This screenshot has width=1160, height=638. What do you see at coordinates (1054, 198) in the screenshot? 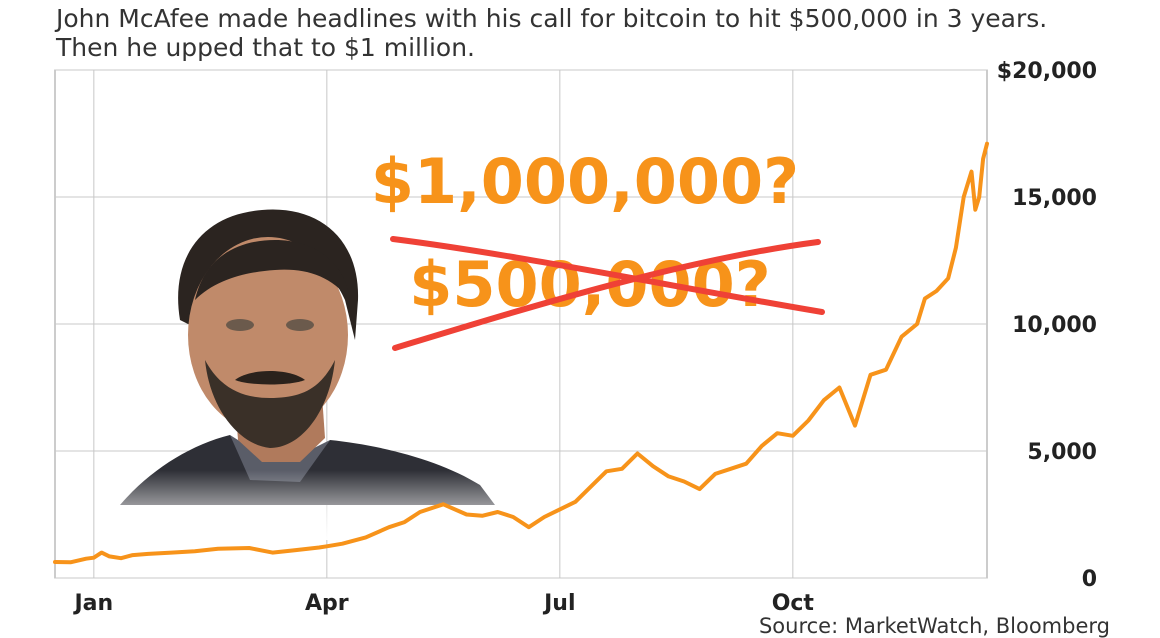
I see `y-tick-label: 15,000` at bounding box center [1054, 198].